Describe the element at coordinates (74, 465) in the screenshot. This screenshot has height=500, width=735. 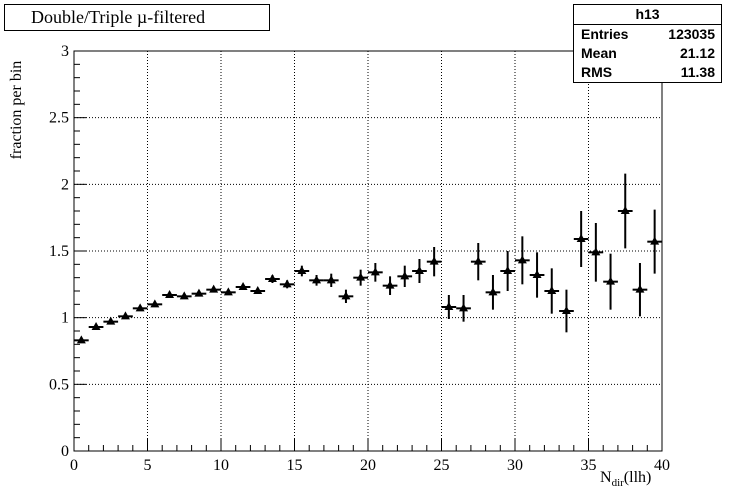
I see `x-tick-label: 0` at that location.